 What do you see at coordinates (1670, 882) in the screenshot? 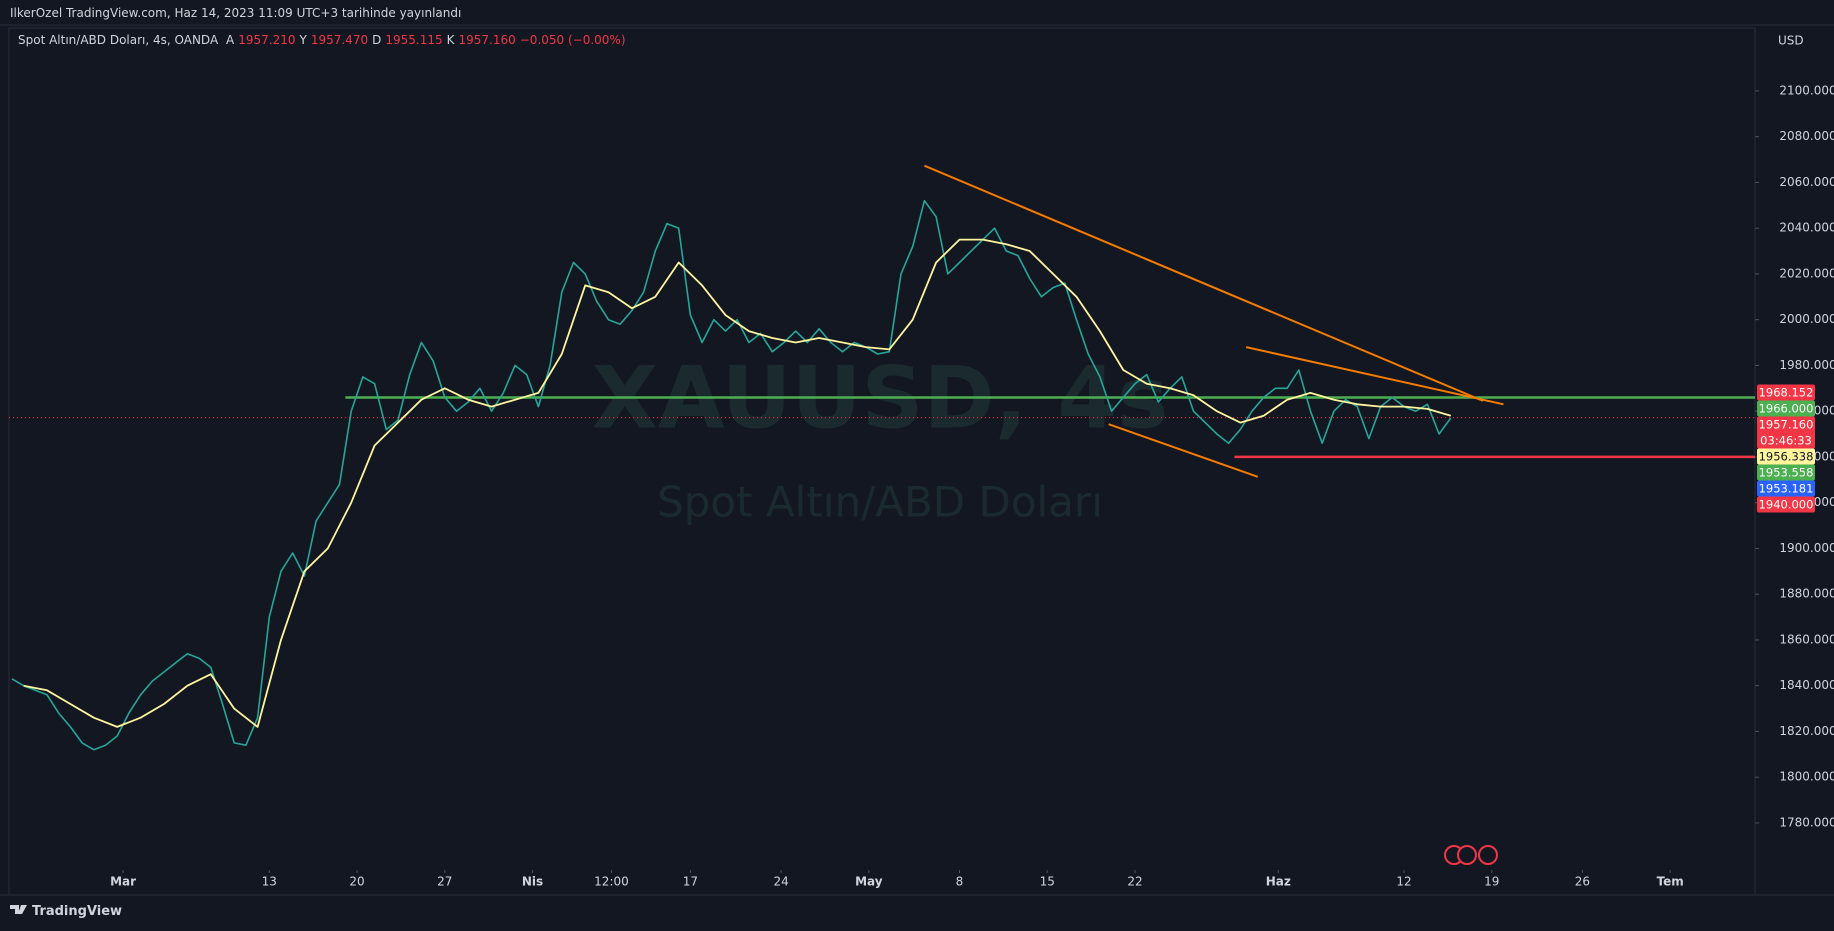
I see `x-tick-label: Tem` at bounding box center [1670, 882].